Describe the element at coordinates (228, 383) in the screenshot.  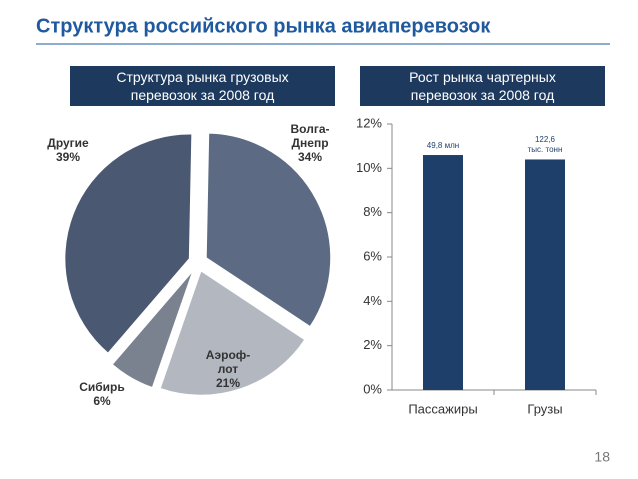
I see `slice-value-label: 21%` at that location.